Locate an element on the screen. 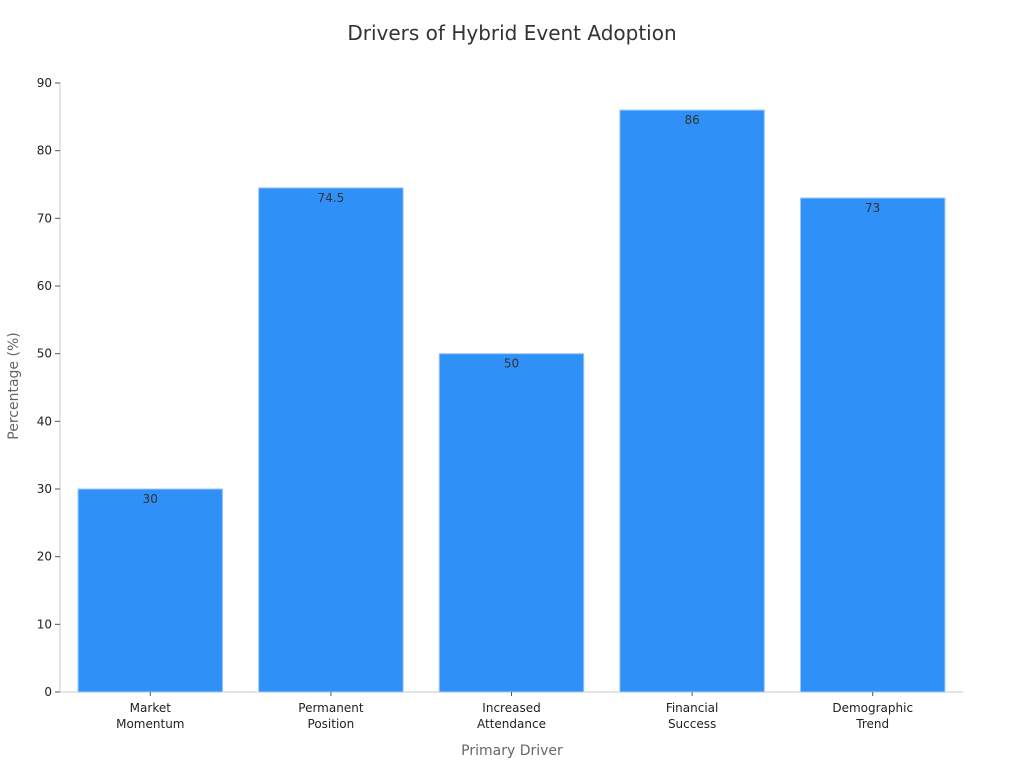 This screenshot has width=1024, height=768. data-label: 73 is located at coordinates (872, 208).